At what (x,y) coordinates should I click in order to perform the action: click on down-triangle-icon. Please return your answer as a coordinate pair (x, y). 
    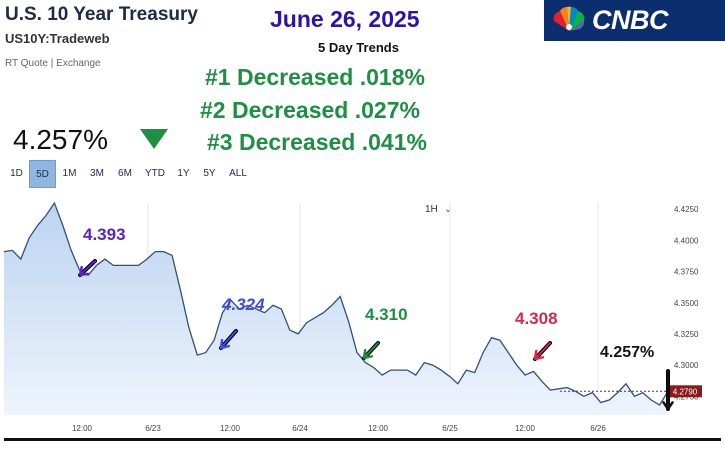
    Looking at the image, I should click on (154, 139).